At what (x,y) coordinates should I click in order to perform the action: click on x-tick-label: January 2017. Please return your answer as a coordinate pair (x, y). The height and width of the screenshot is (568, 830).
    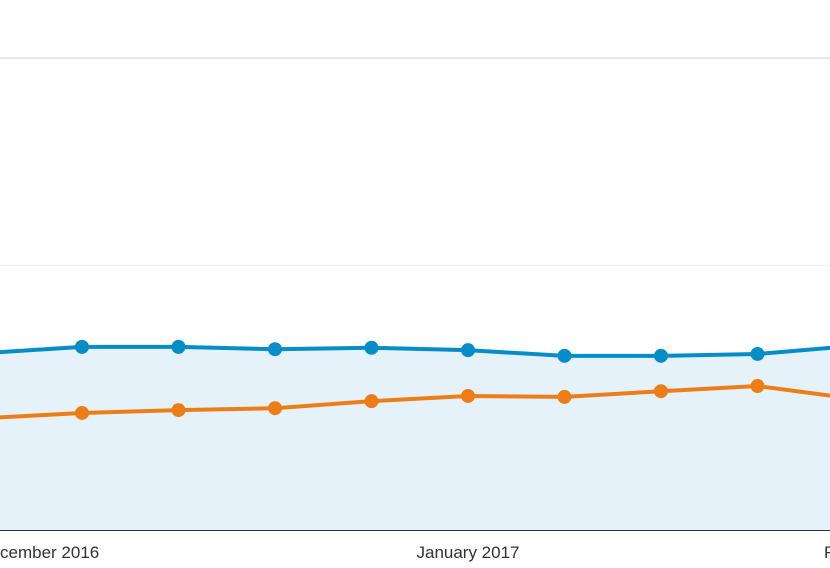
    Looking at the image, I should click on (467, 552).